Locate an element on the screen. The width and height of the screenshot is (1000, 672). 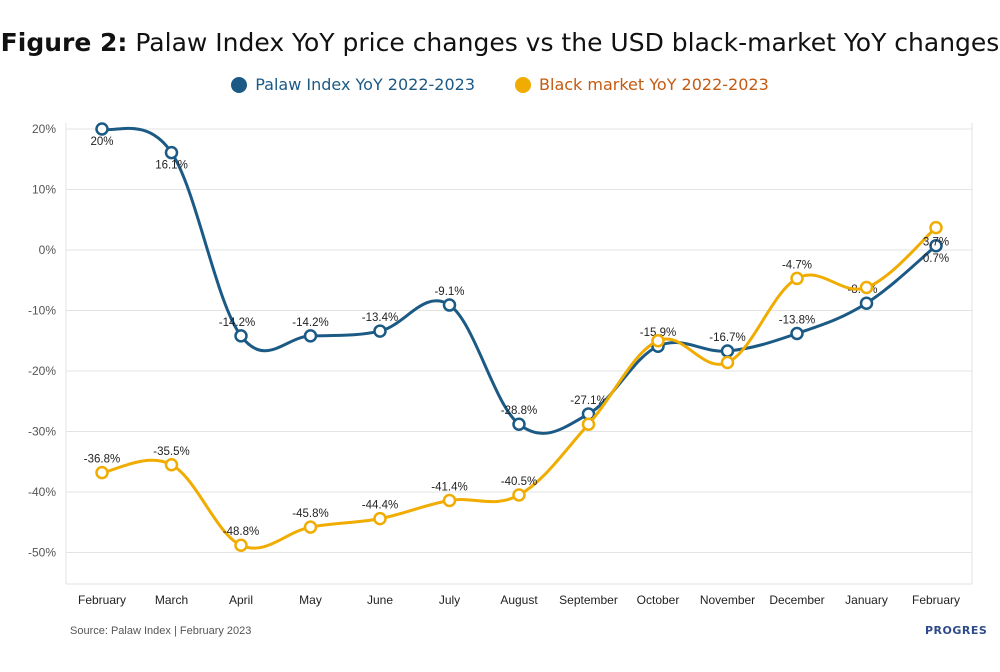
y-tick-label: -20% is located at coordinates (42, 371).